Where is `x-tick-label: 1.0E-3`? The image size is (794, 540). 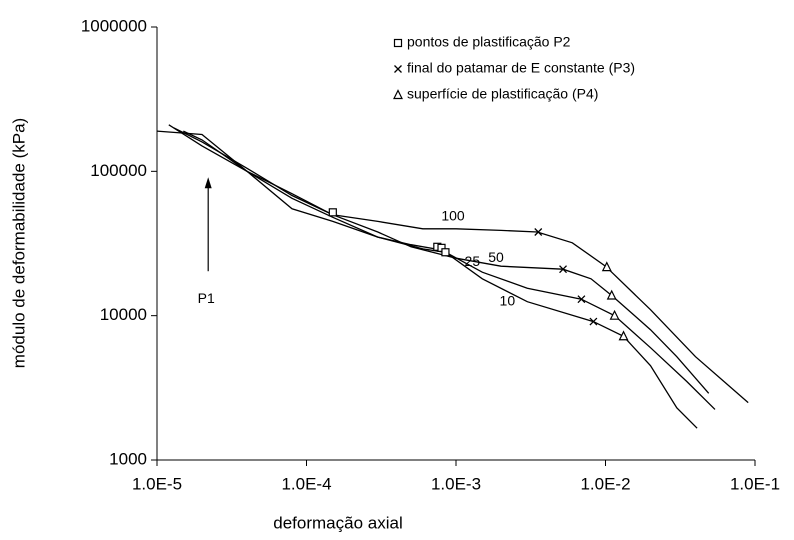 x-tick-label: 1.0E-3 is located at coordinates (456, 483).